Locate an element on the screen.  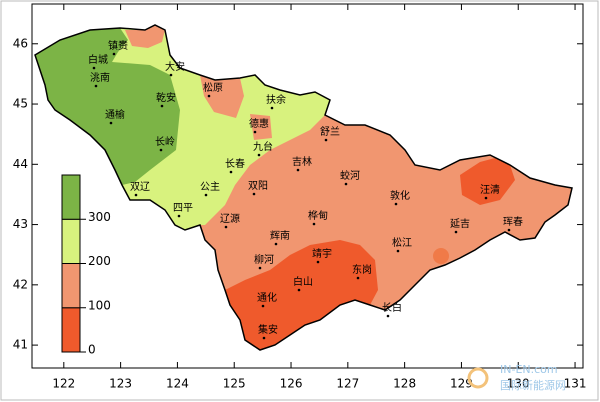
x-tick-label: 129 is located at coordinates (461, 384).